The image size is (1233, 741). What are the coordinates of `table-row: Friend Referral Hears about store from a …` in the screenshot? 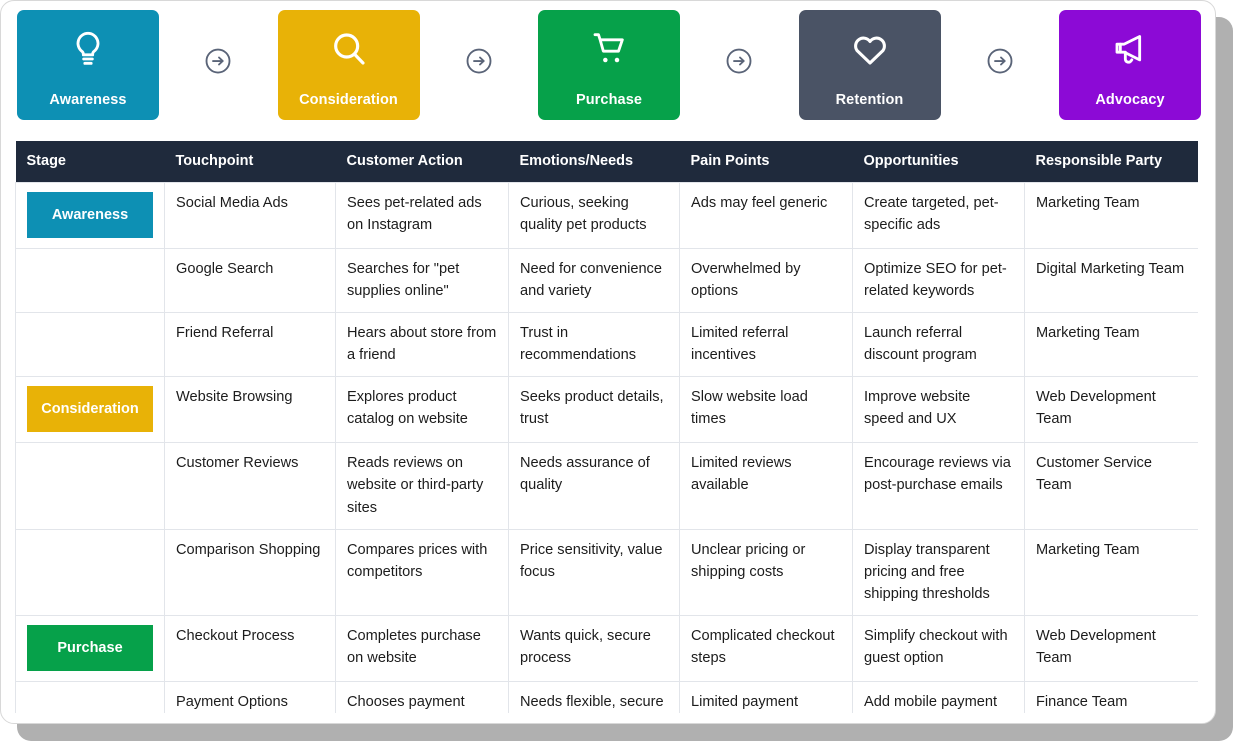 It's located at (606, 344).